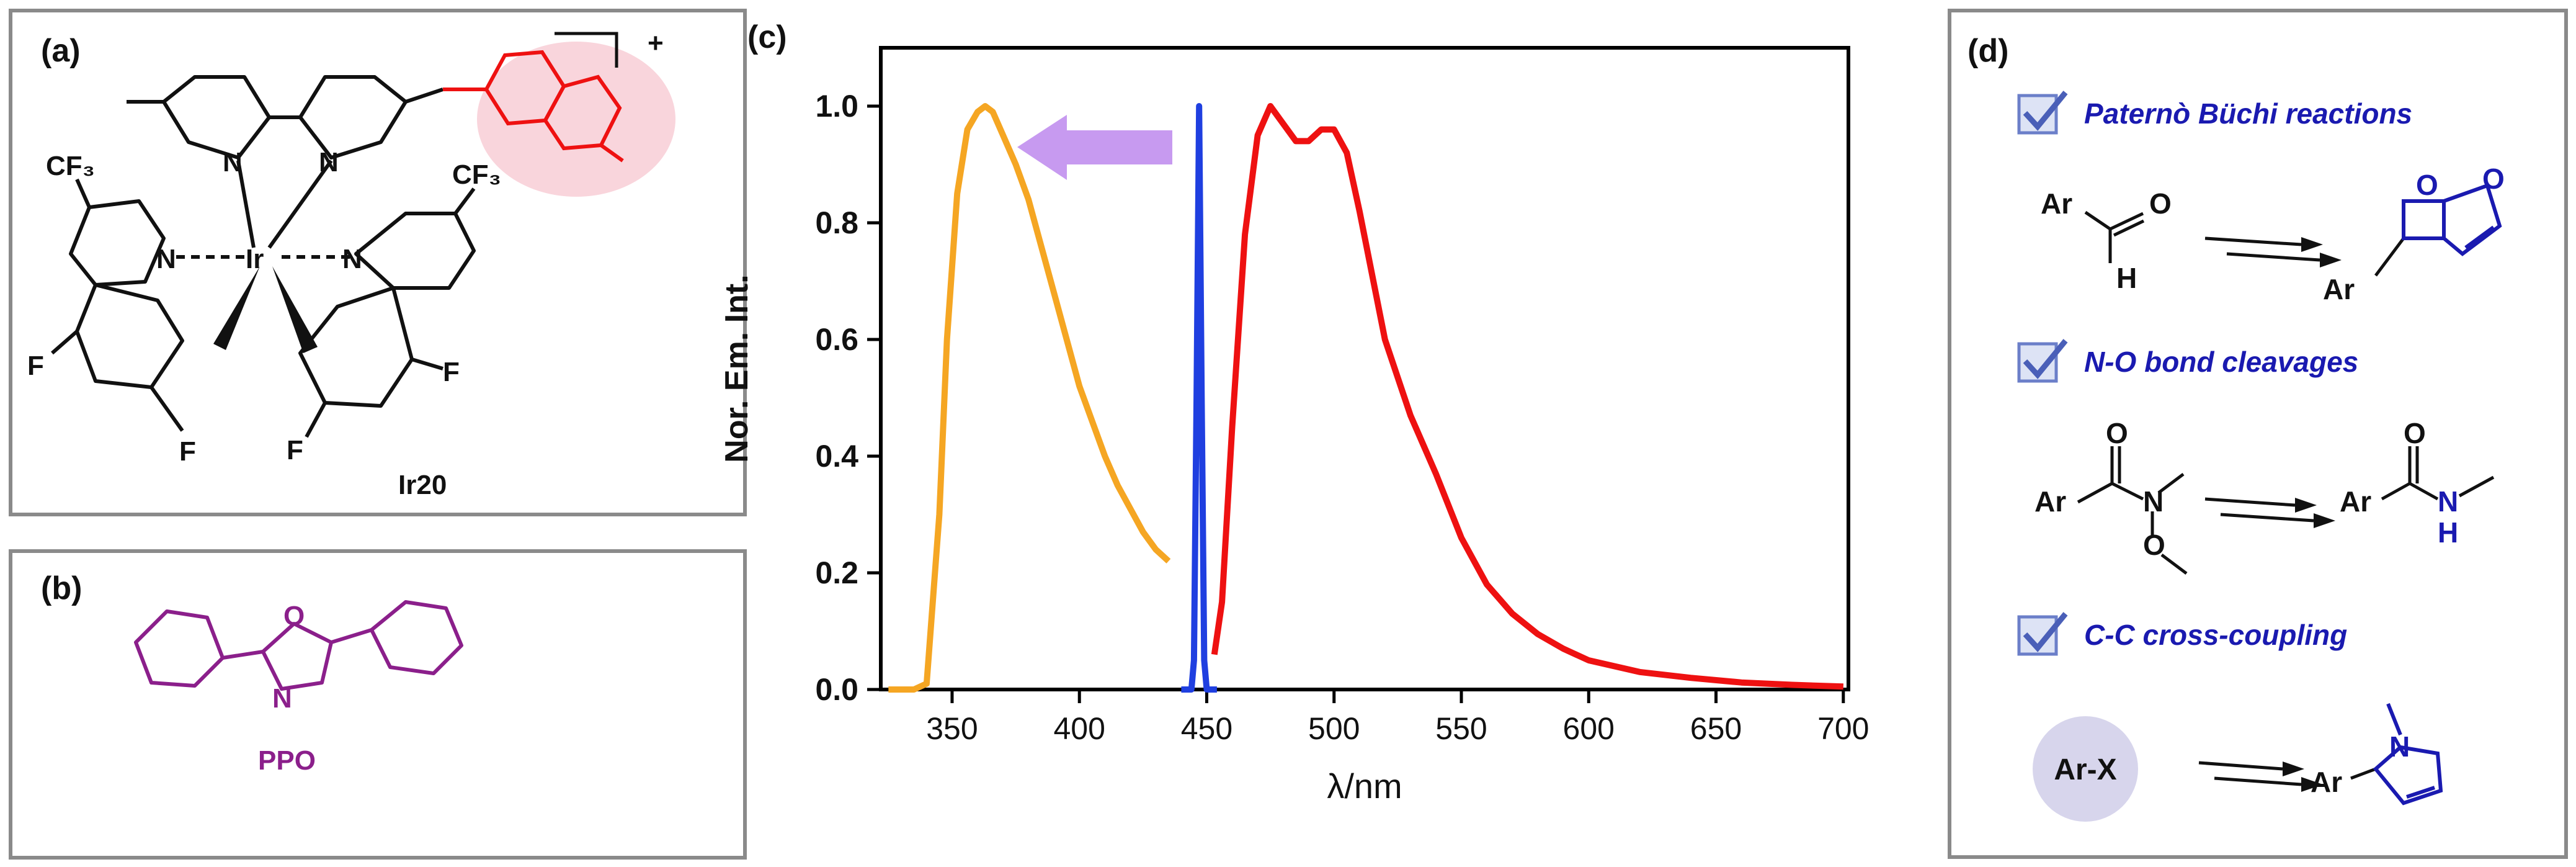 The image size is (2576, 867). I want to click on x-tick-label: 450, so click(1206, 728).